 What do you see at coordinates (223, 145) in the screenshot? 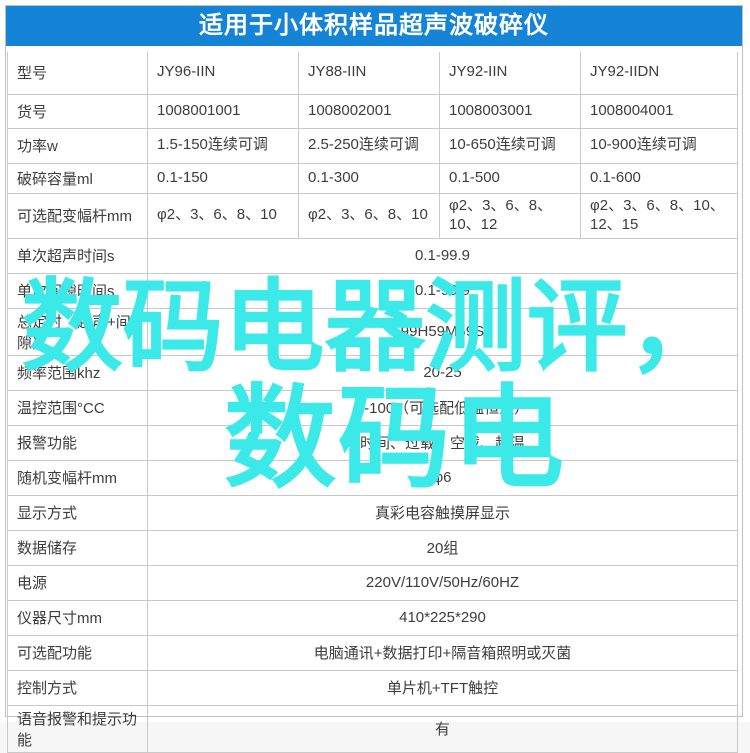
I see `row-cell: 1.5-150连续可调` at bounding box center [223, 145].